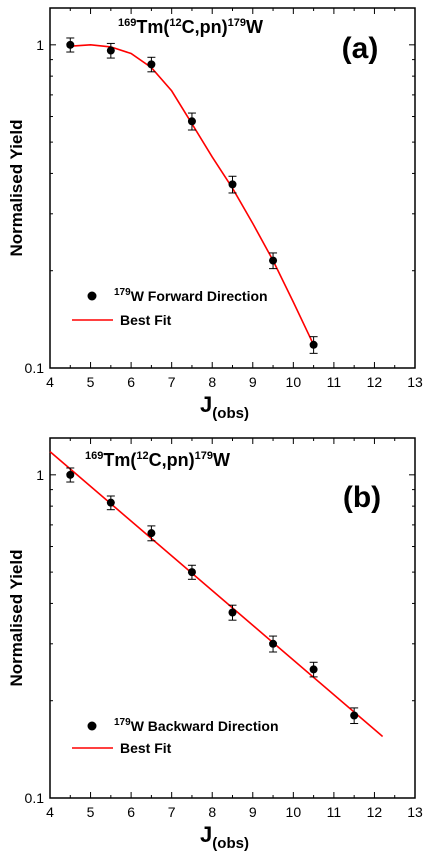 This screenshot has height=861, width=435. I want to click on legend-label-points: 179W Forward Direction, so click(191, 295).